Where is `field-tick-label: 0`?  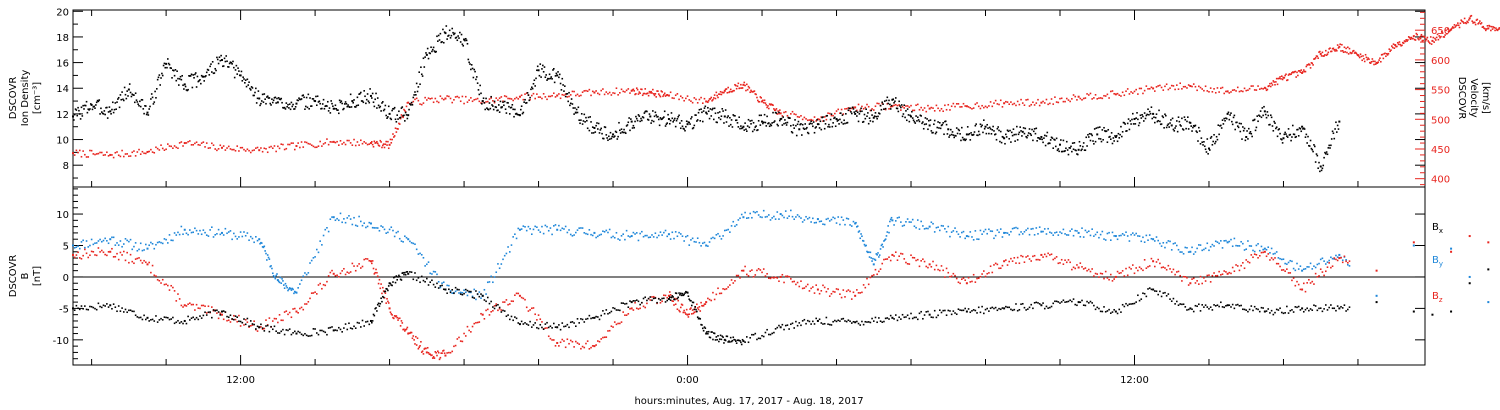 field-tick-label: 0 is located at coordinates (66, 278).